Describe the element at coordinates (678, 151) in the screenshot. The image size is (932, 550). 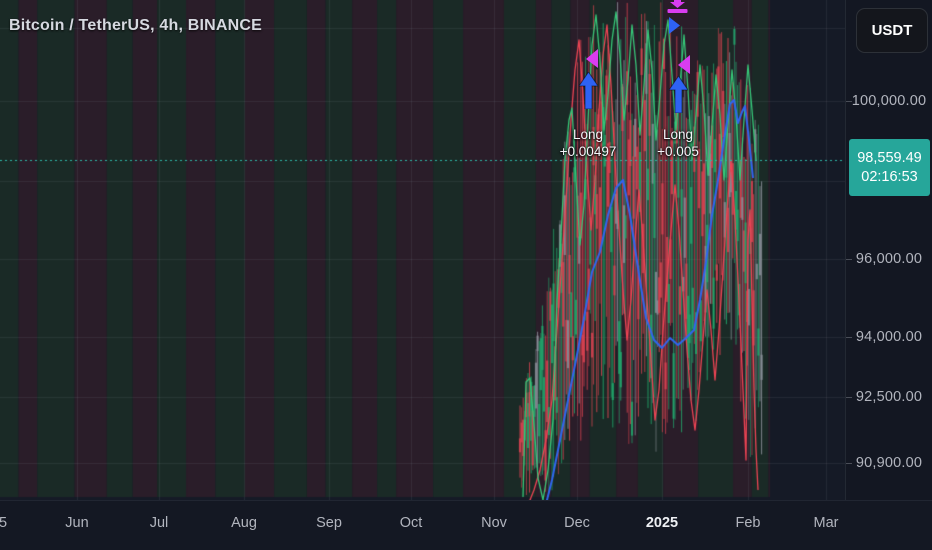
I see `long-trade-label-value: +0.005` at that location.